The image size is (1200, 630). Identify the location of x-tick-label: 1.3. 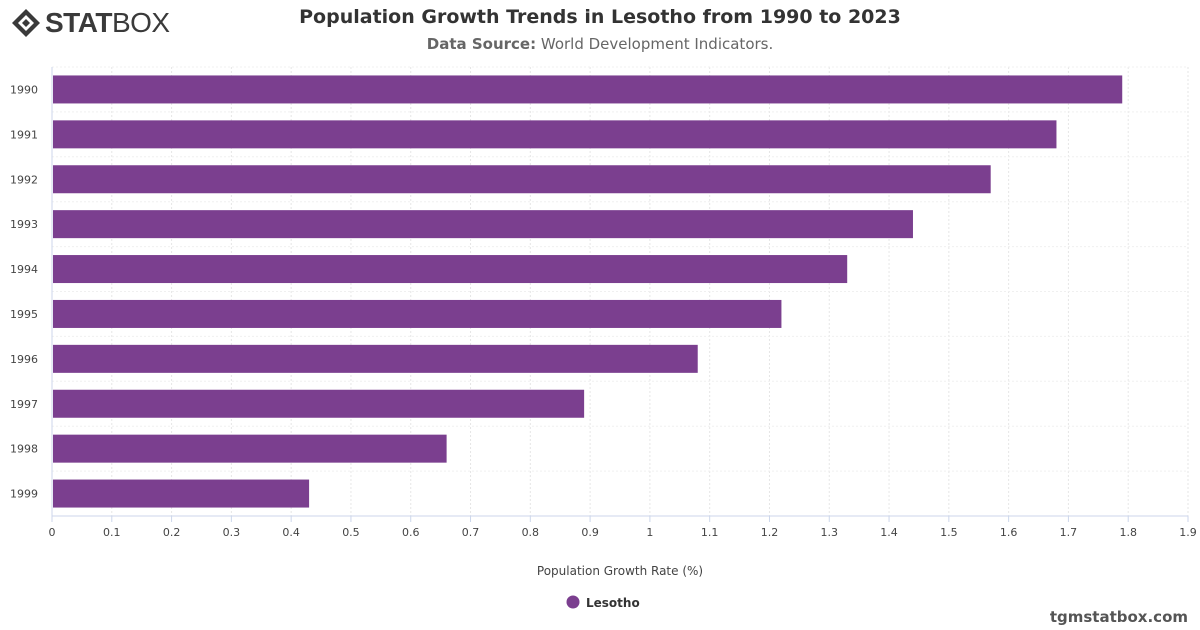
(830, 532).